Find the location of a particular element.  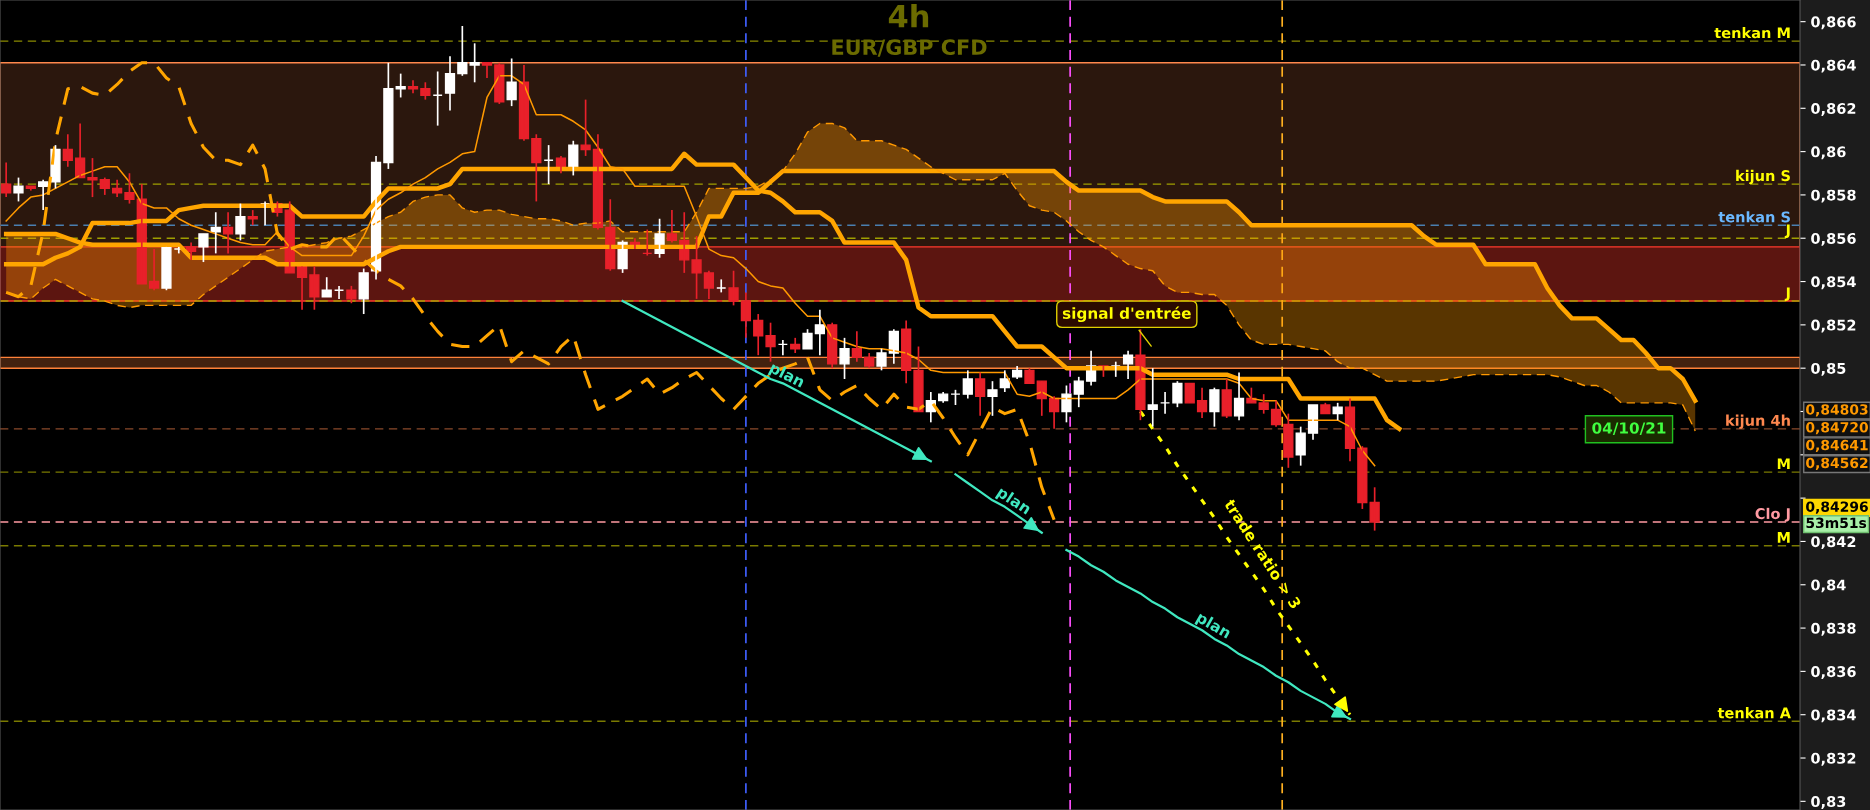

annotation: signal d'entrée is located at coordinates (1126, 314).